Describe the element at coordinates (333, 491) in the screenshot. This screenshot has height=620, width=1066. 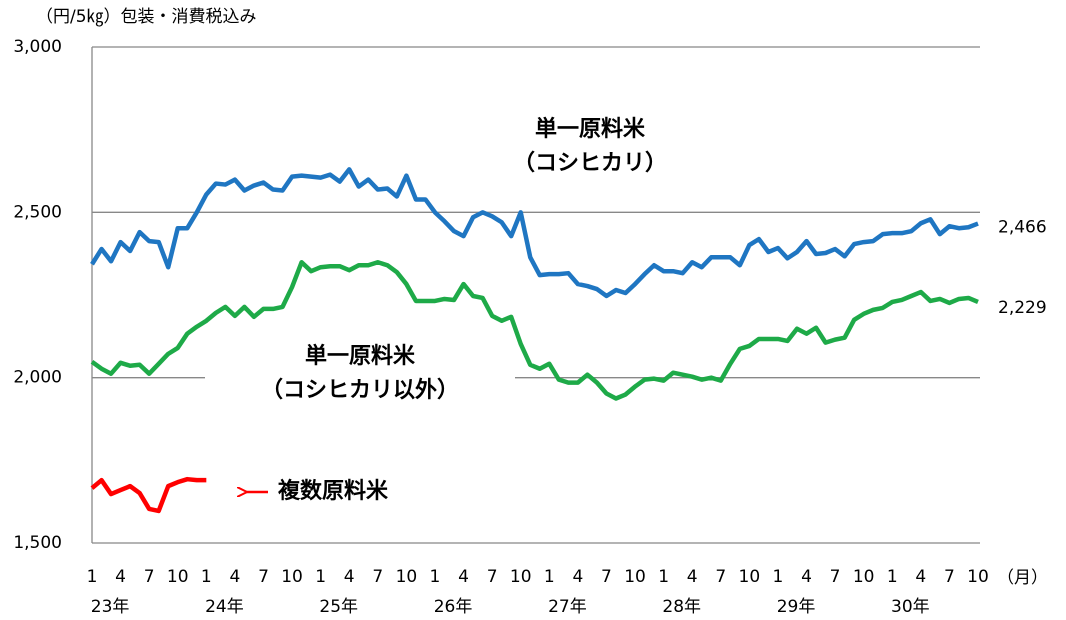
I see `legend-label: 複数原料米` at that location.